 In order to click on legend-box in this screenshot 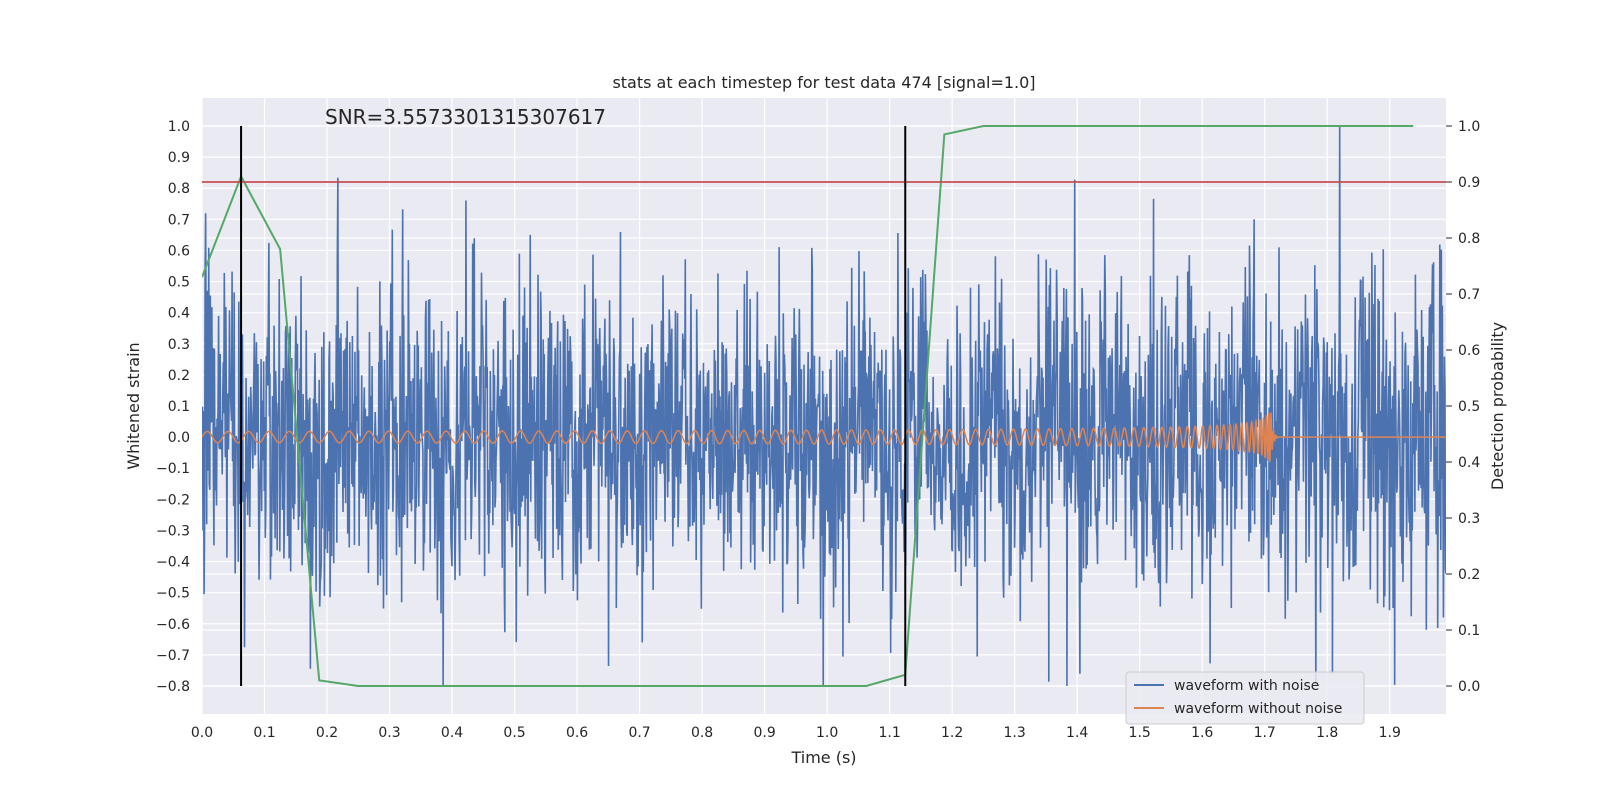, I will do `click(1245, 698)`.